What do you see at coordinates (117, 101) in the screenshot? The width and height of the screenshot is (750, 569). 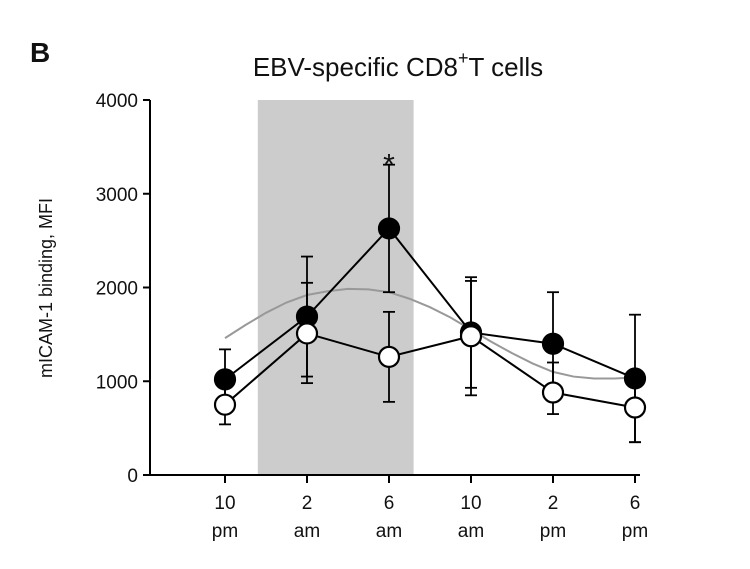 I see `y-tick-label-4: 4000` at bounding box center [117, 101].